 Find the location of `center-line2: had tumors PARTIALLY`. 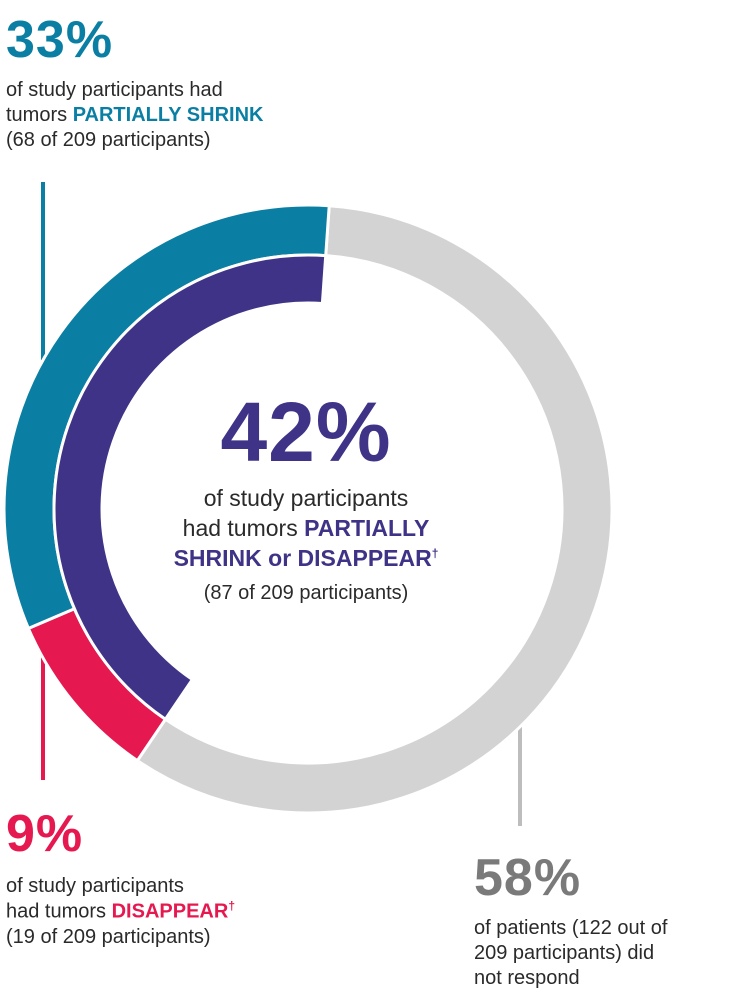

center-line2: had tumors PARTIALLY is located at coordinates (306, 529).